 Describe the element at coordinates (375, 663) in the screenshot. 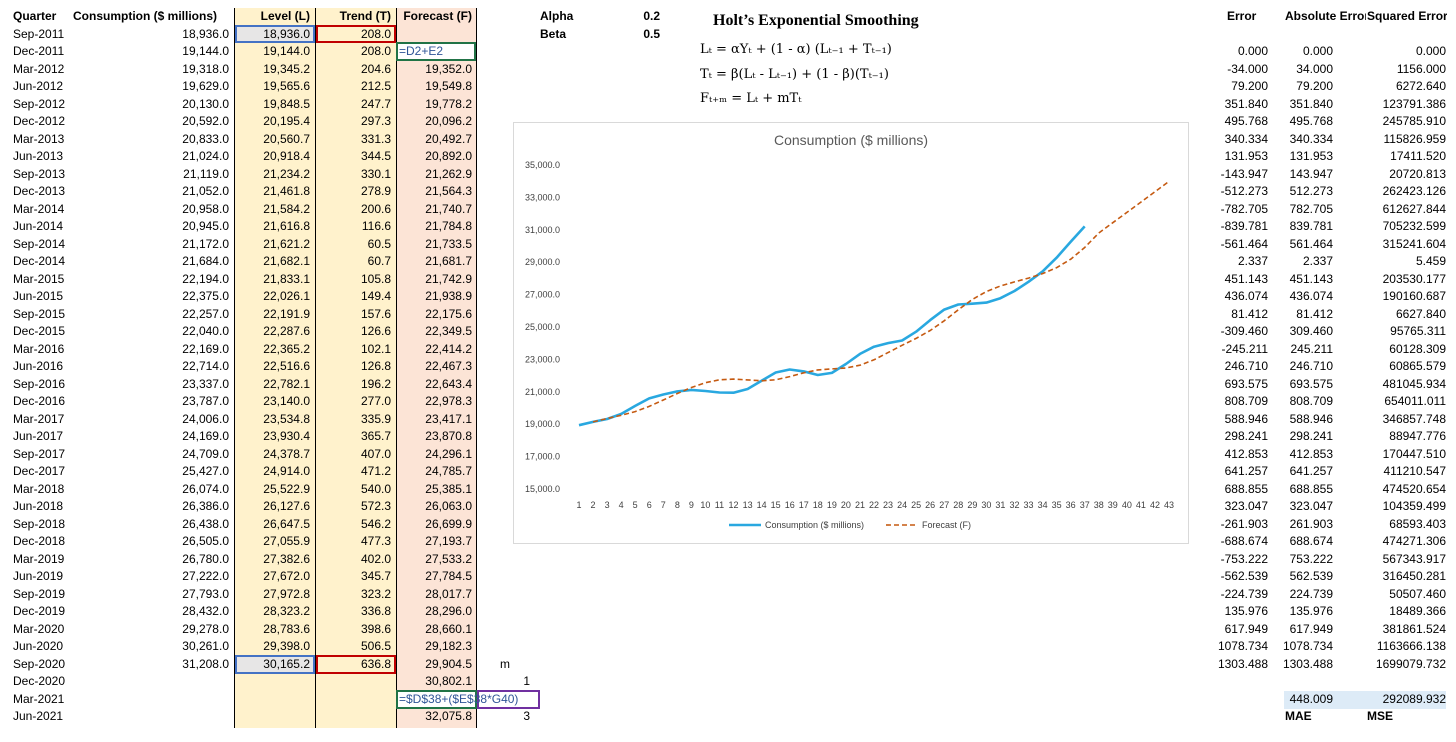

I see `table-cell: 636.8` at that location.